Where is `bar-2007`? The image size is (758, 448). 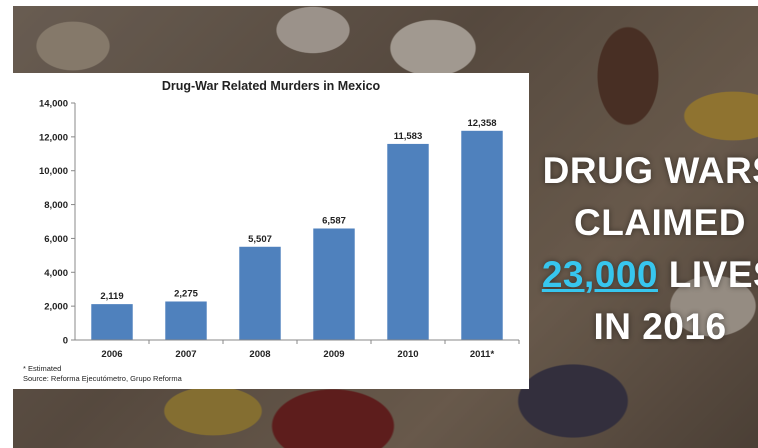 bar-2007 is located at coordinates (186, 320).